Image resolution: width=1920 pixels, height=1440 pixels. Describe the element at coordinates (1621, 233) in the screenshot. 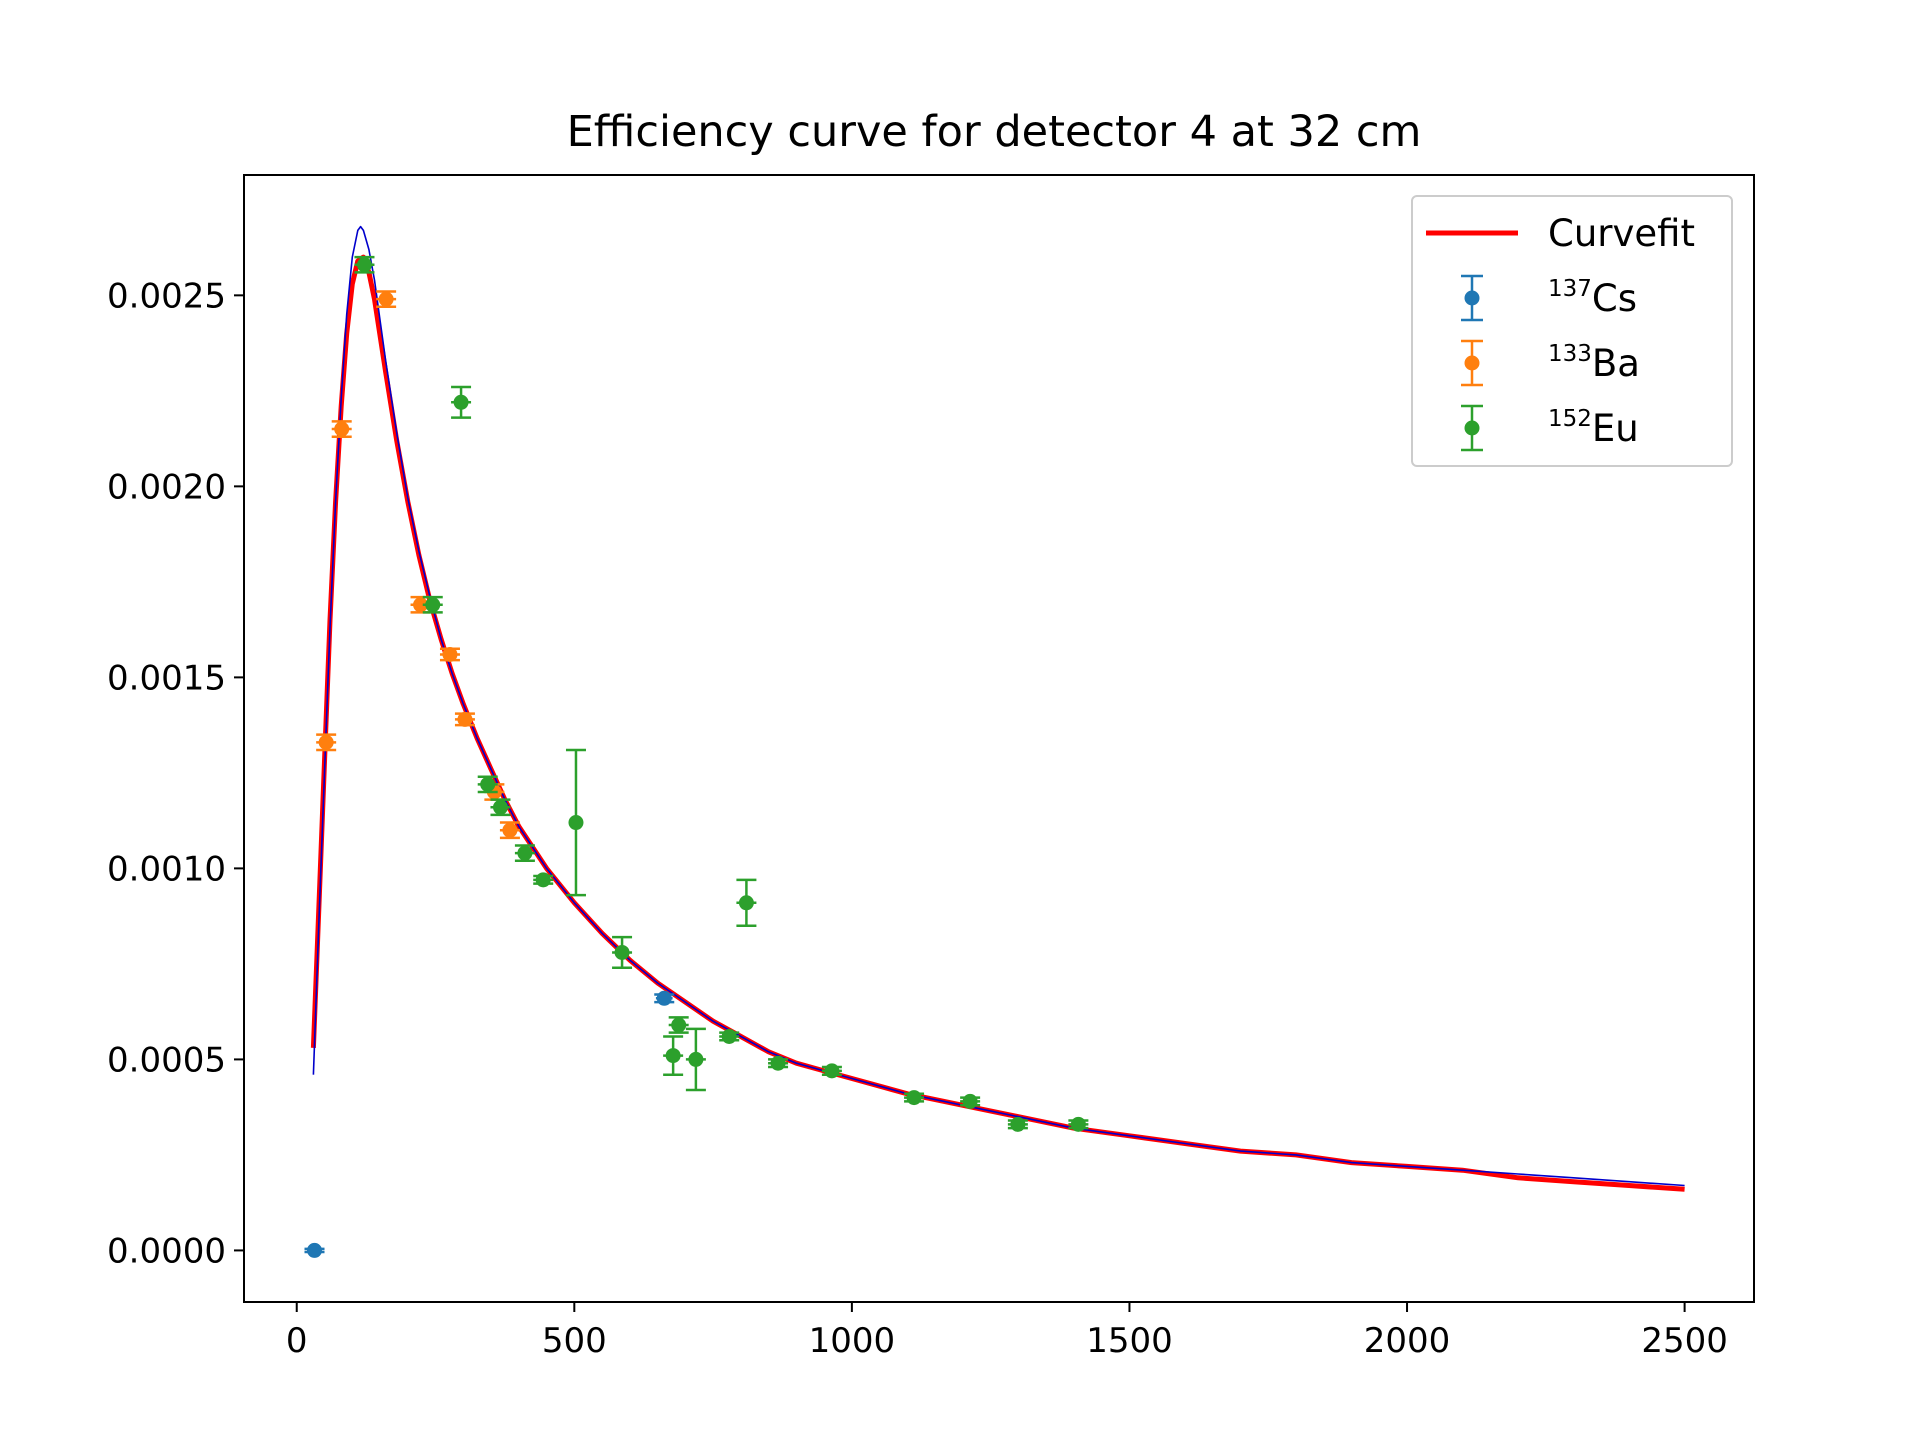

I see `legend-label: Curvefit` at that location.